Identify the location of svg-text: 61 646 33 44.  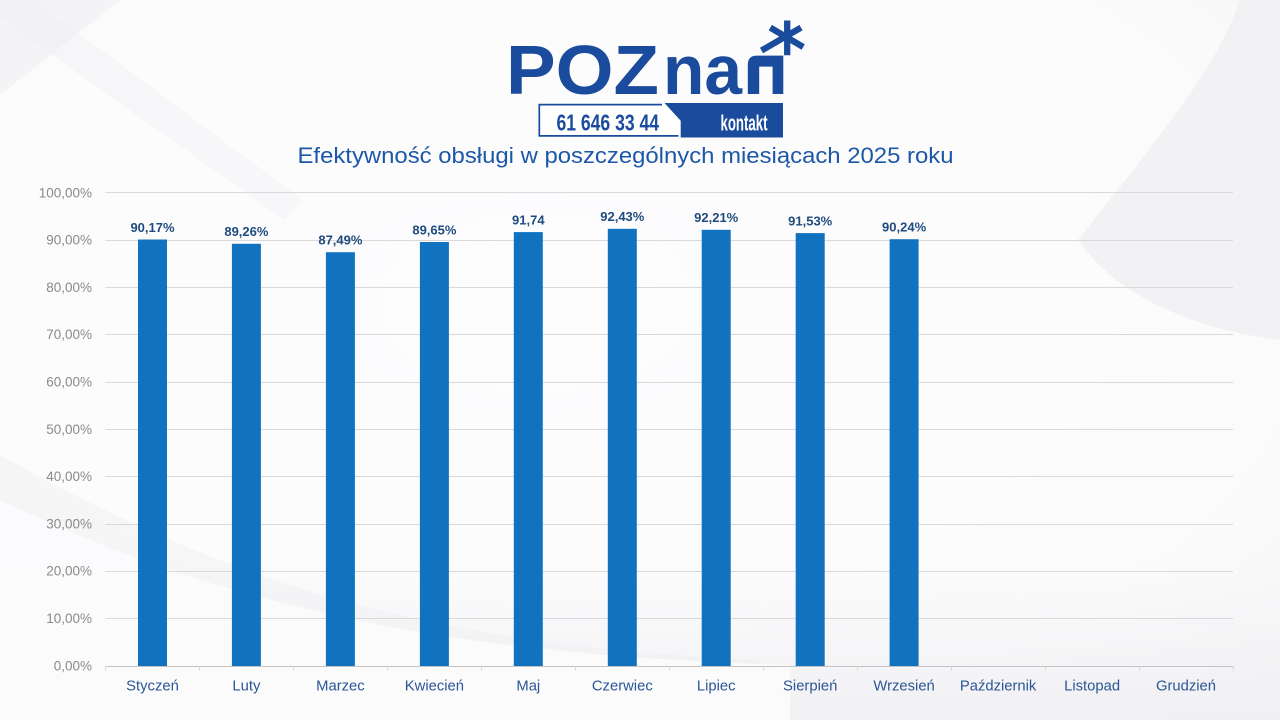
(608, 123).